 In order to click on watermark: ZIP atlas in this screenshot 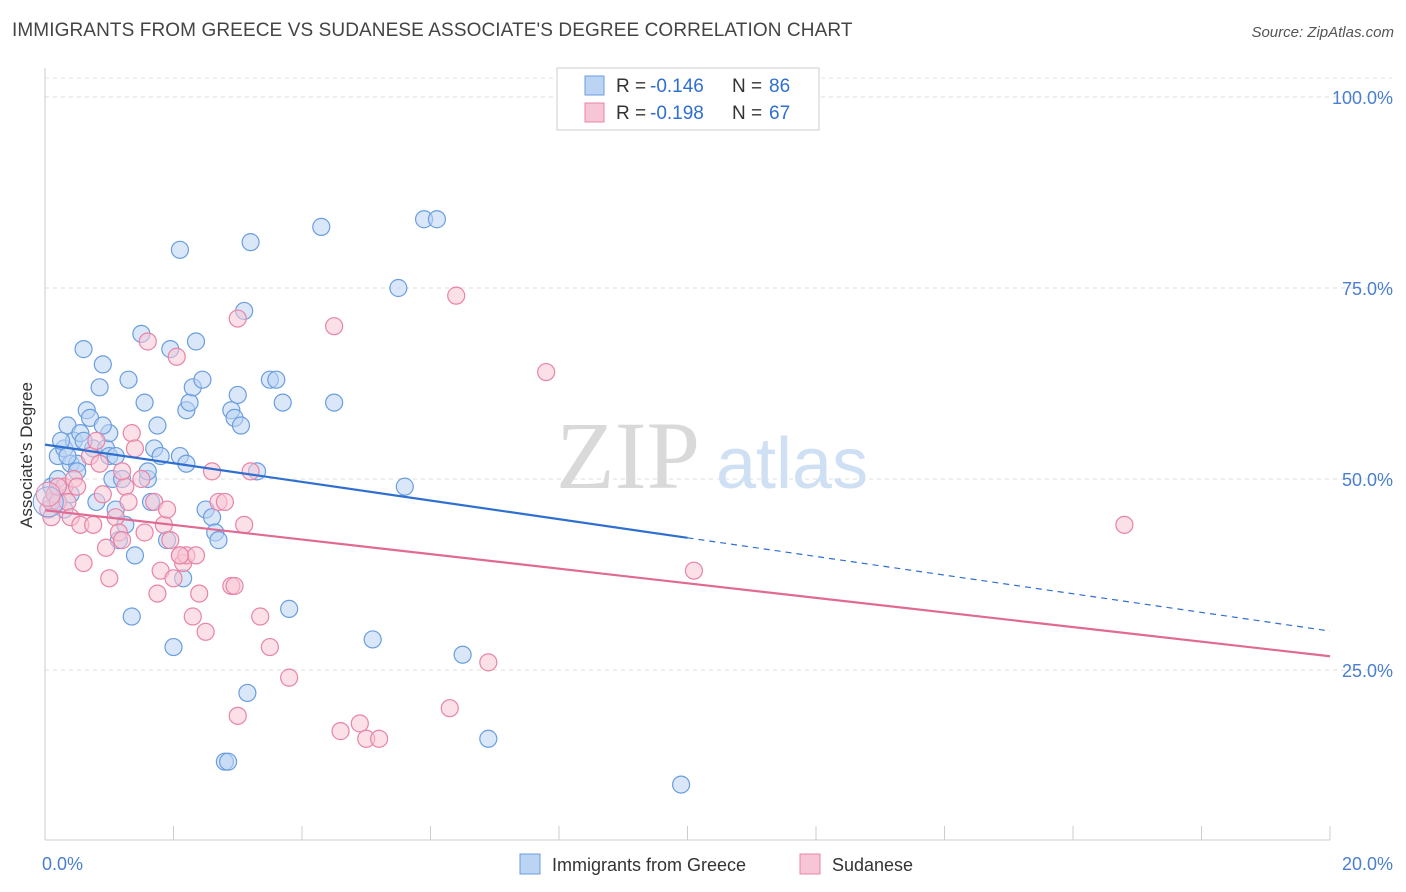, I will do `click(712, 455)`.